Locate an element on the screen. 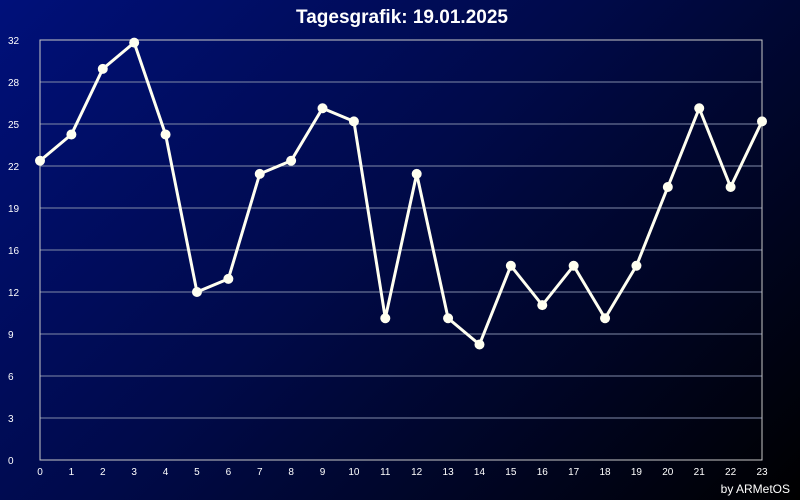 The image size is (800, 500). x-tick-label: 11 is located at coordinates (385, 472).